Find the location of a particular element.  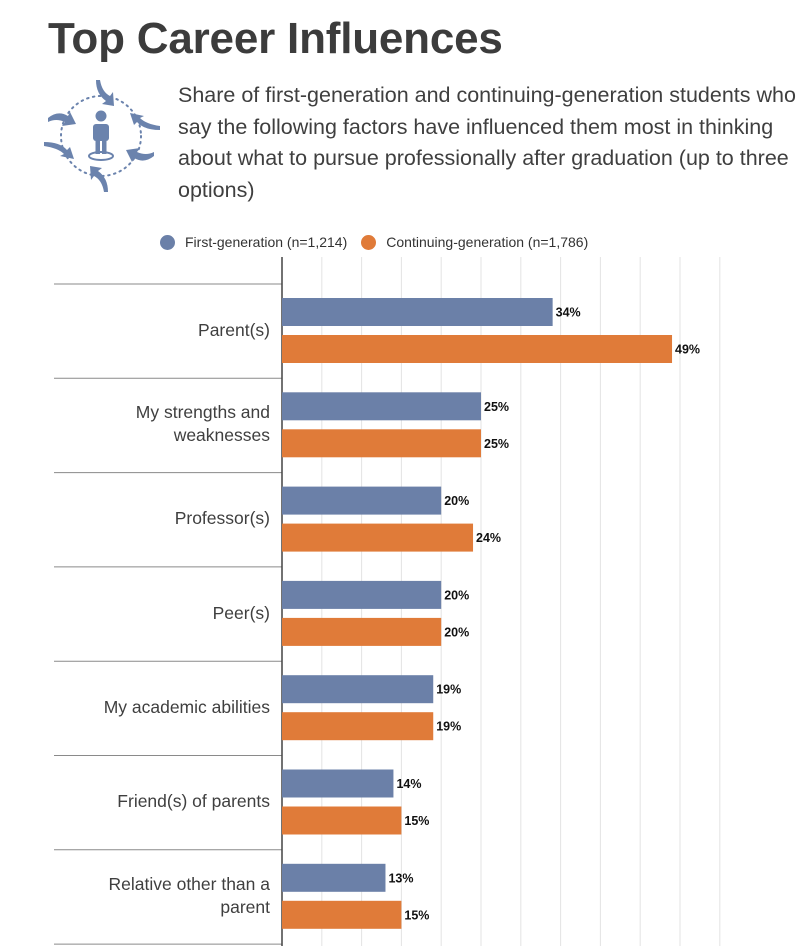

legend-label-continuing-generation: Continuing-generation (n=1,786) is located at coordinates (487, 242).